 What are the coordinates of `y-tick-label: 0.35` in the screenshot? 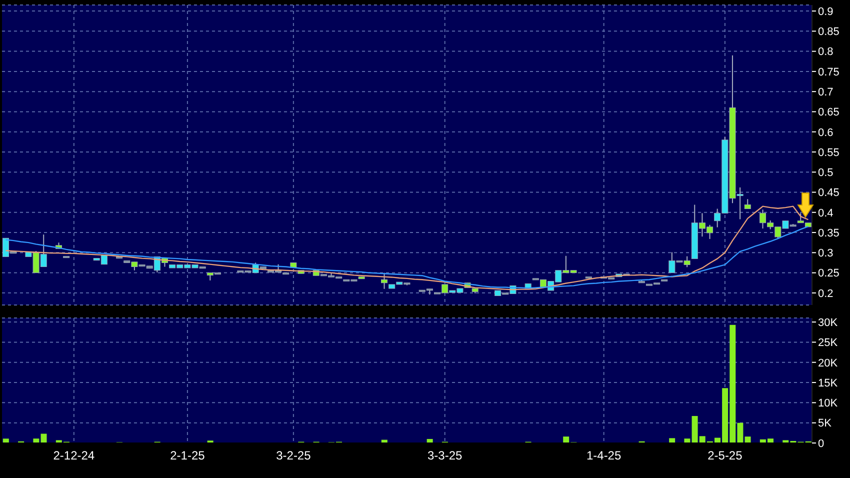 It's located at (829, 233).